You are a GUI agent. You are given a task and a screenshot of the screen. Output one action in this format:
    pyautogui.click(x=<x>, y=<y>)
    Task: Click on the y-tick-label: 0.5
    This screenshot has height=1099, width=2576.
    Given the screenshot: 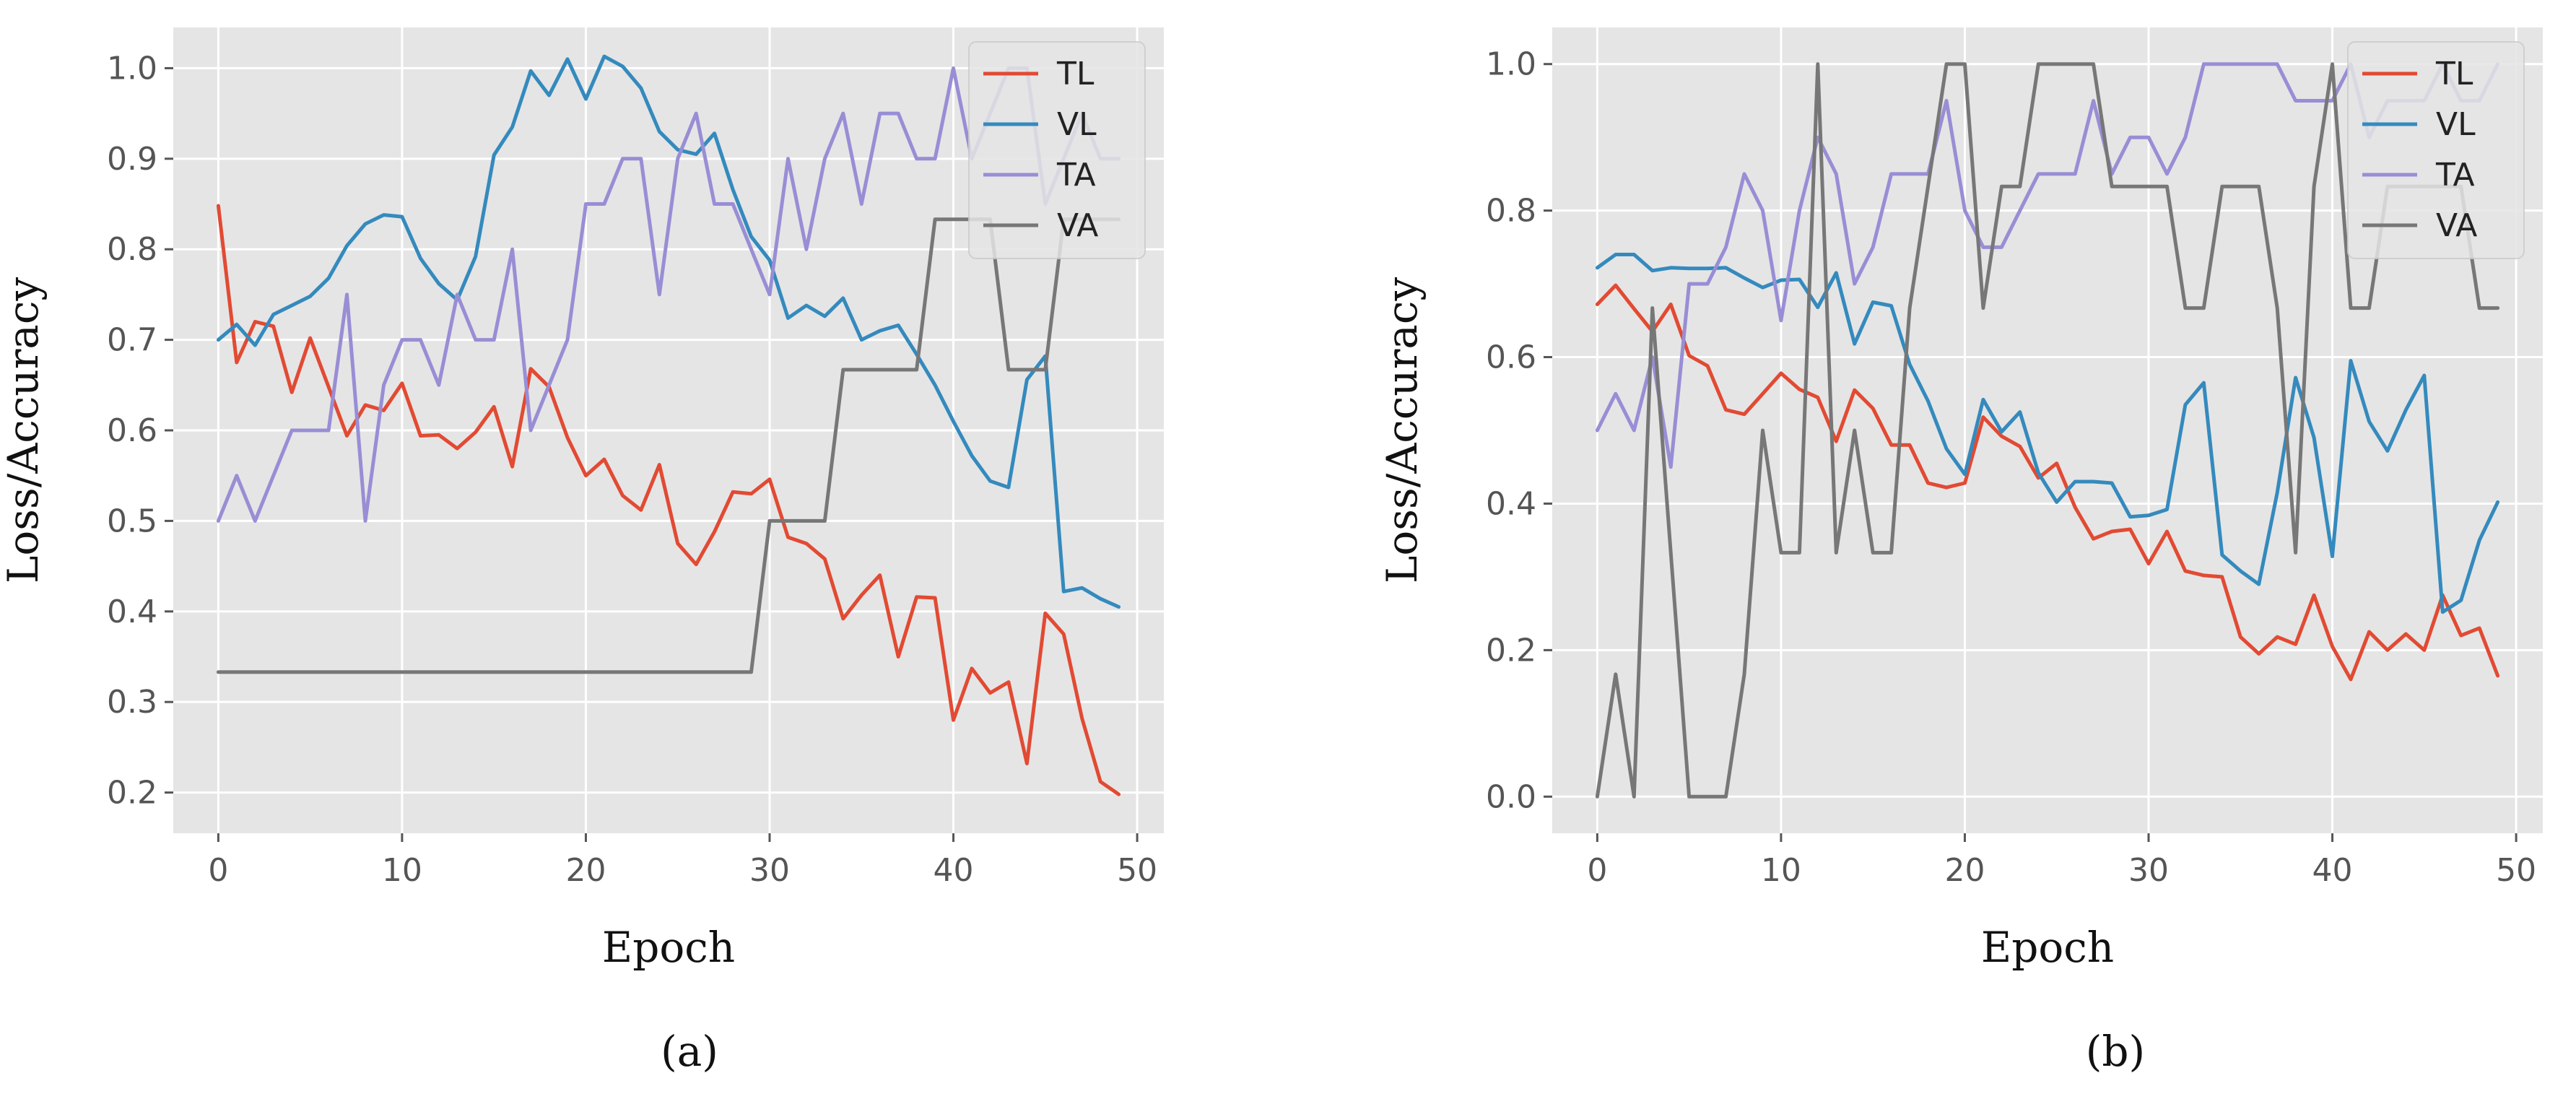 What is the action you would take?
    pyautogui.click(x=132, y=521)
    